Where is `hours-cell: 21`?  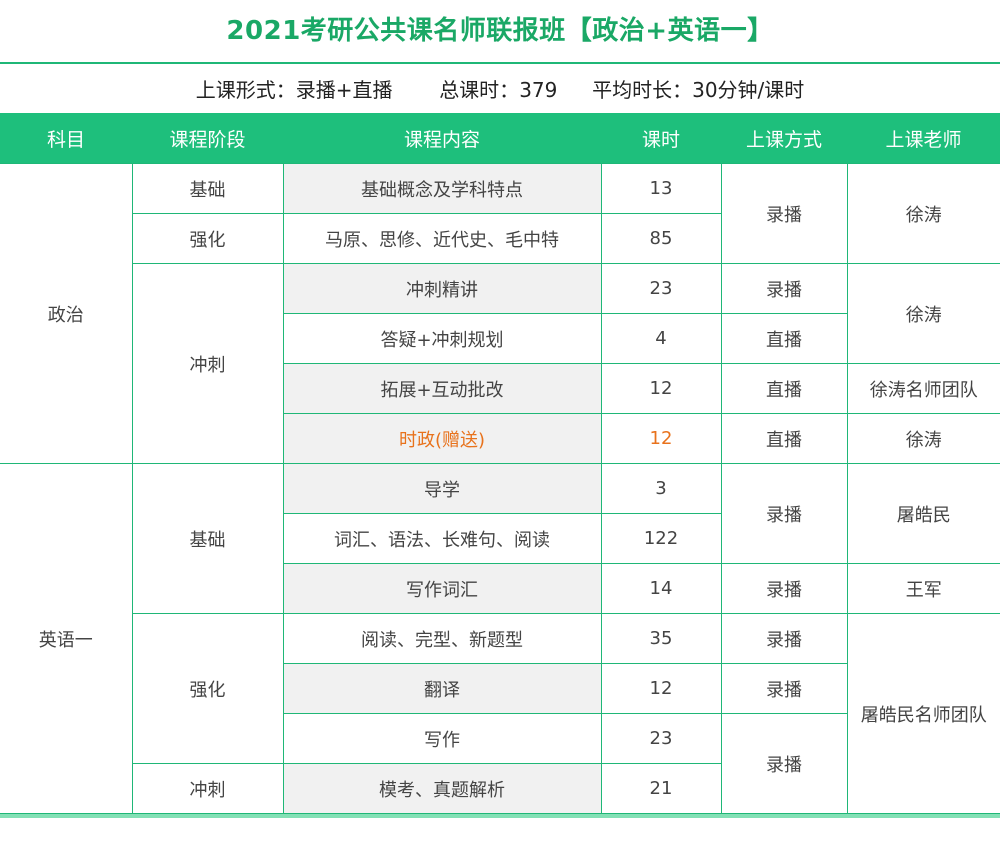 hours-cell: 21 is located at coordinates (660, 788).